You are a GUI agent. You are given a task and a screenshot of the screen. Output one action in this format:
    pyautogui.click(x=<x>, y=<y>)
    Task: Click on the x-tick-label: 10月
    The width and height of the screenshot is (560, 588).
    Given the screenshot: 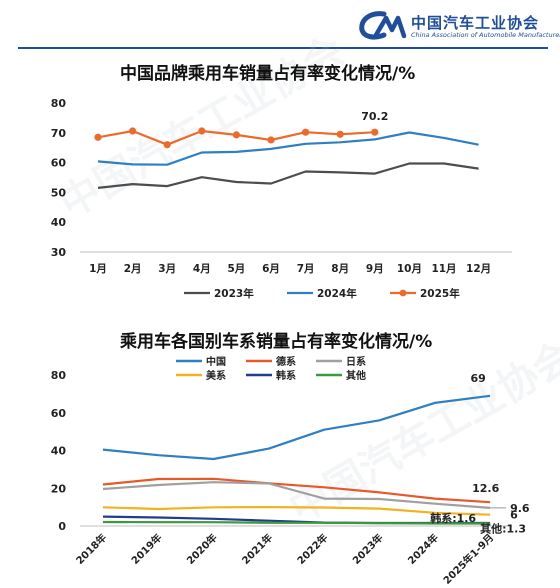 What is the action you would take?
    pyautogui.click(x=409, y=269)
    